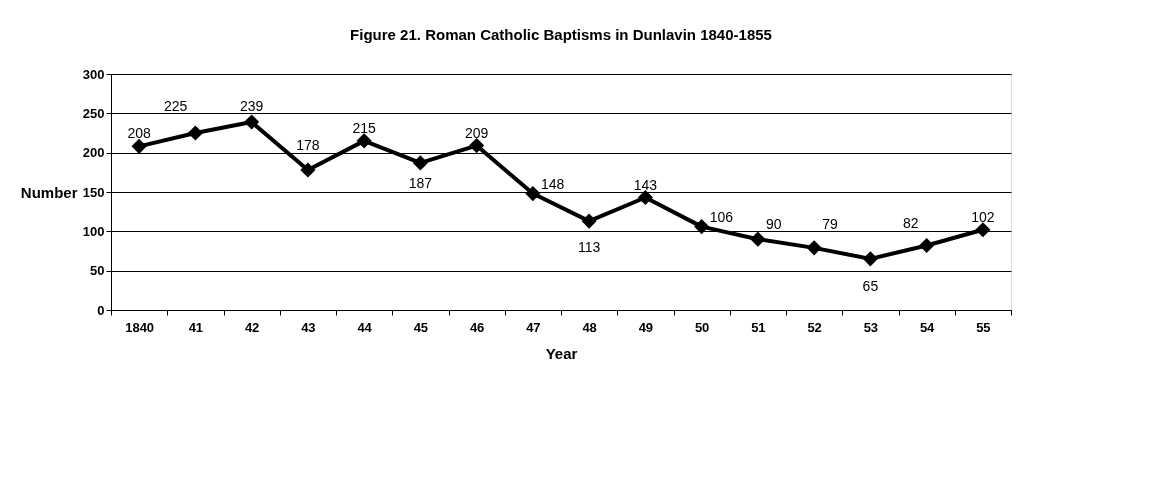 The image size is (1149, 478). I want to click on x-tick-label: 53, so click(871, 327).